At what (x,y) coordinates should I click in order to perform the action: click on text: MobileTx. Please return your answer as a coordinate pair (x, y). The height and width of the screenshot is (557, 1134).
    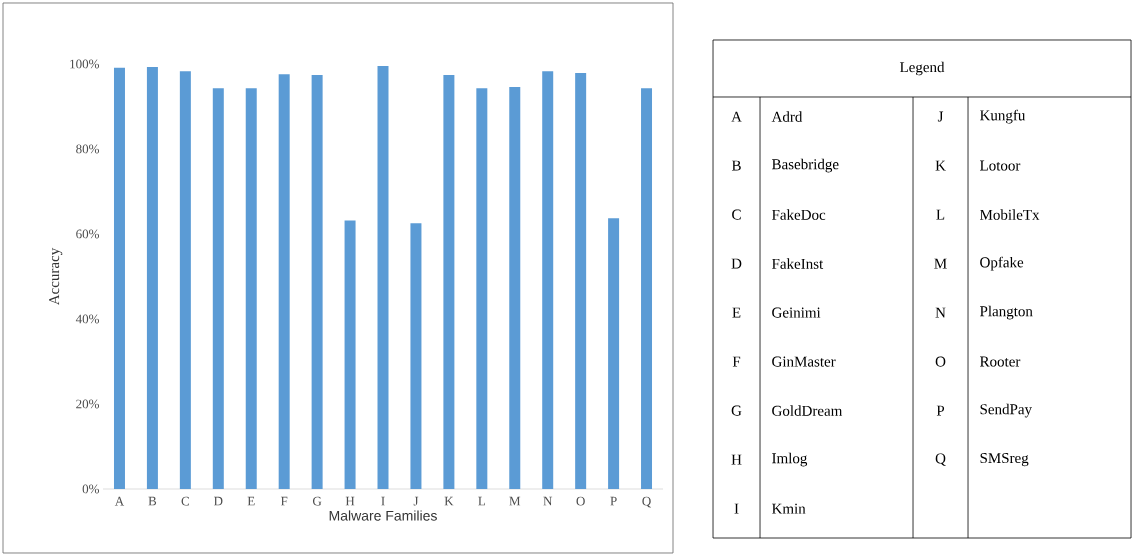
    Looking at the image, I should click on (1009, 214).